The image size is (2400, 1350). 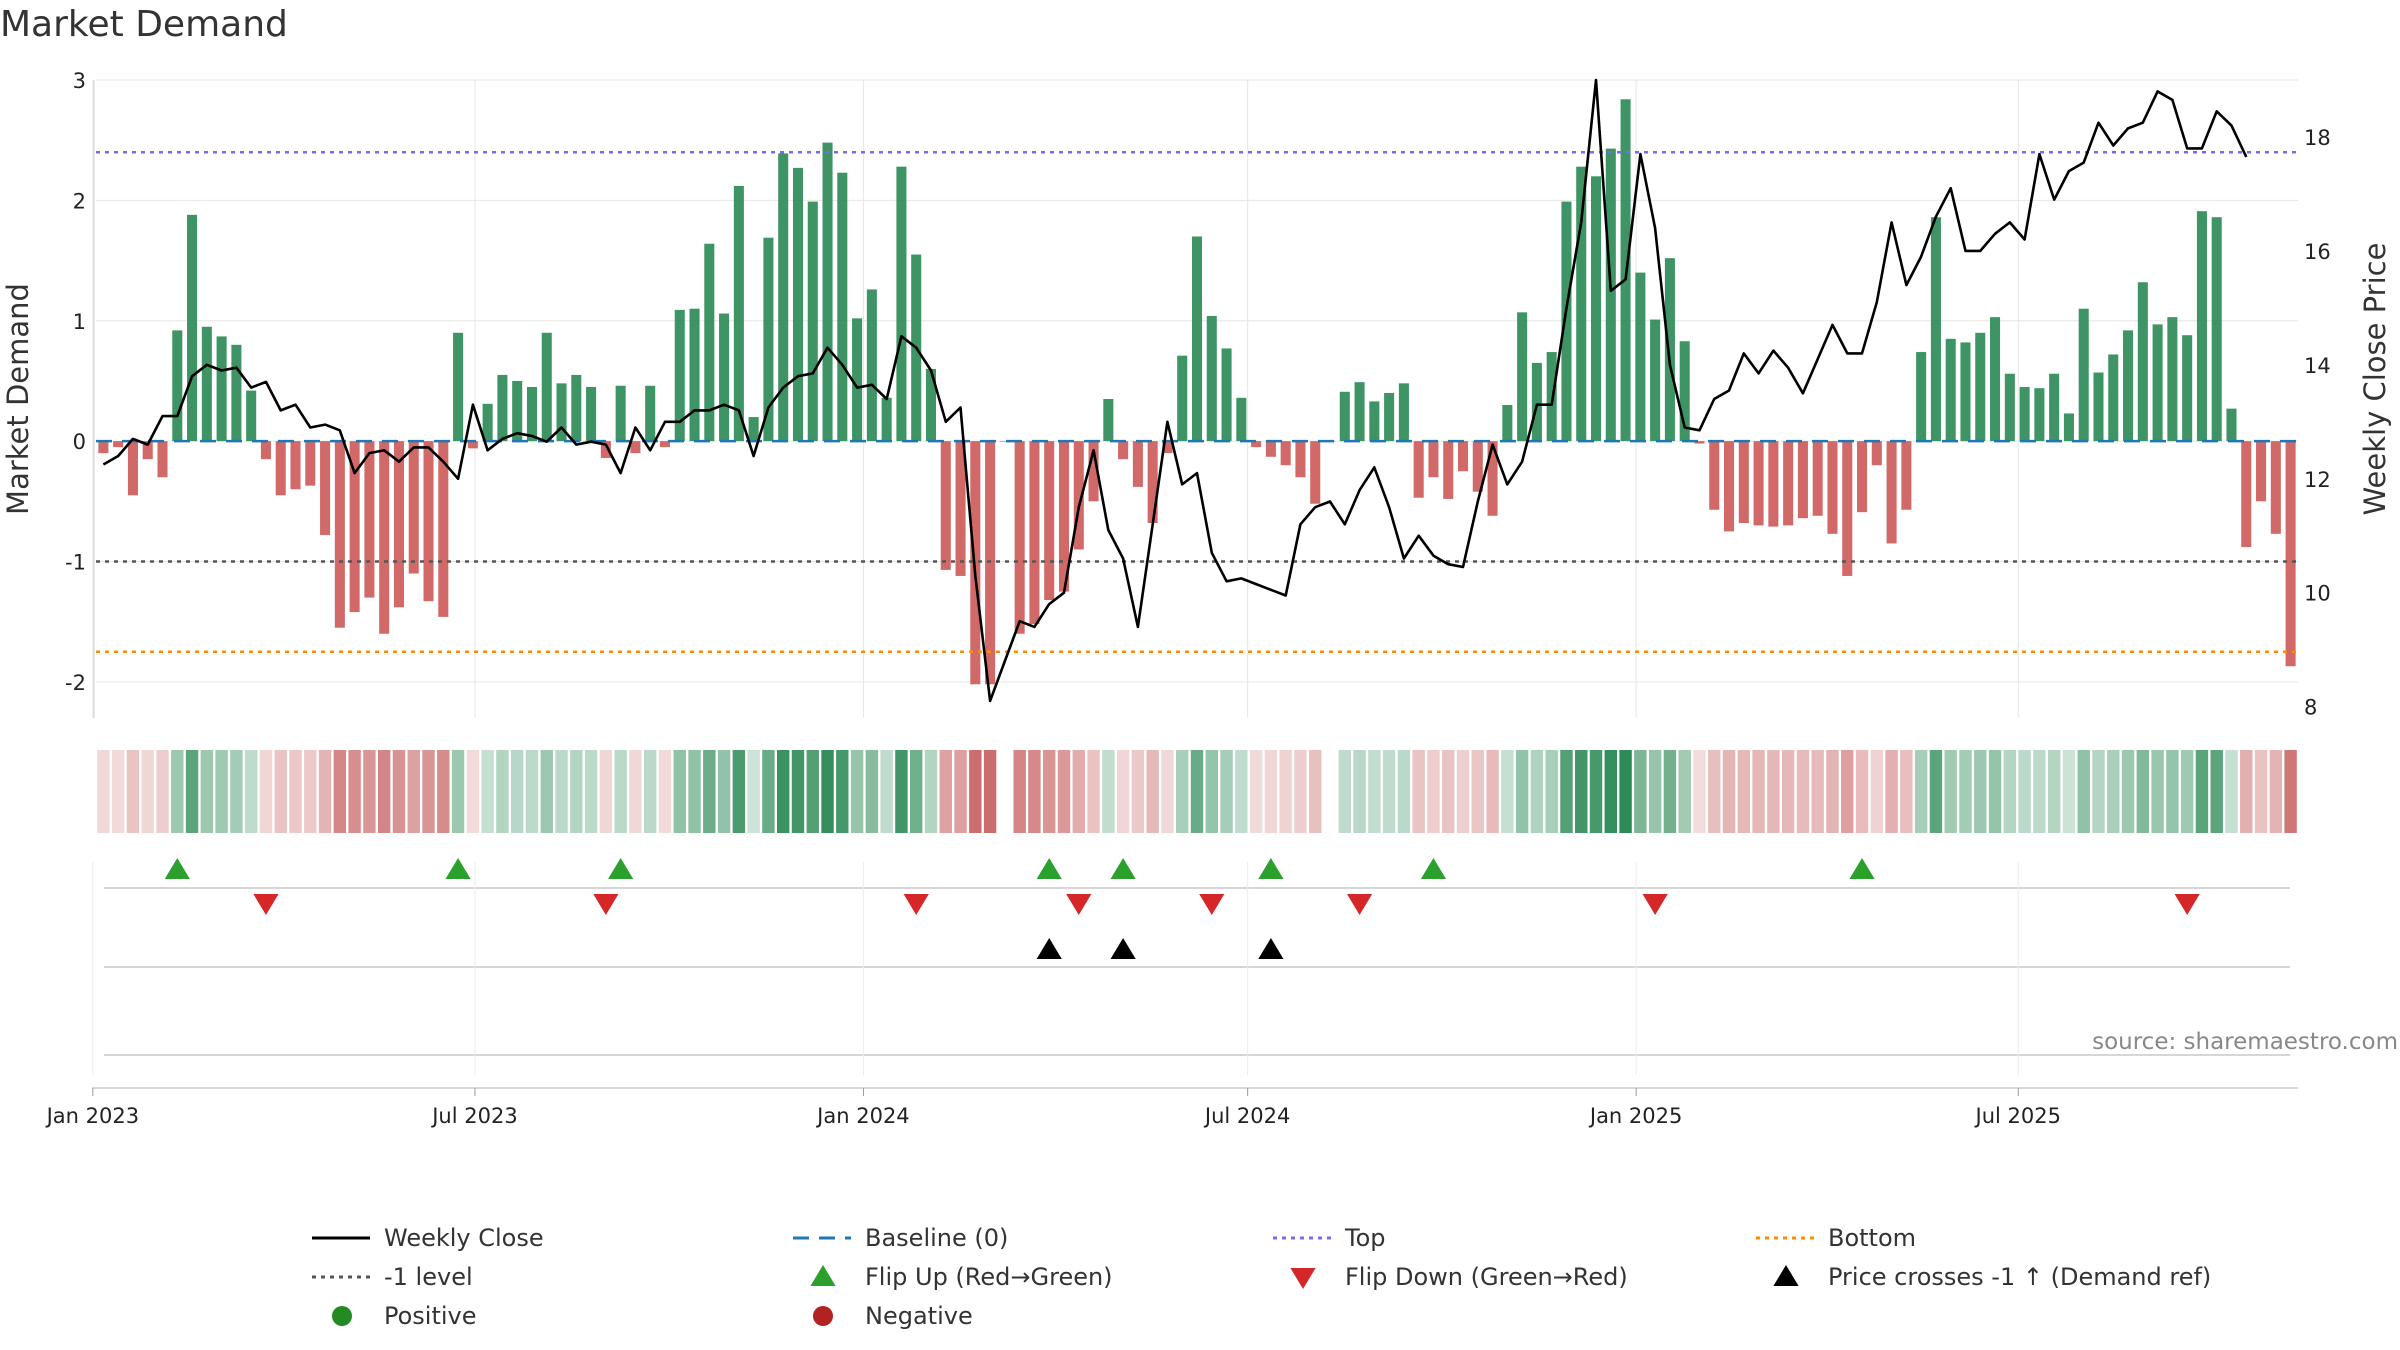 I want to click on flip-down-marker, so click(x=2187, y=904).